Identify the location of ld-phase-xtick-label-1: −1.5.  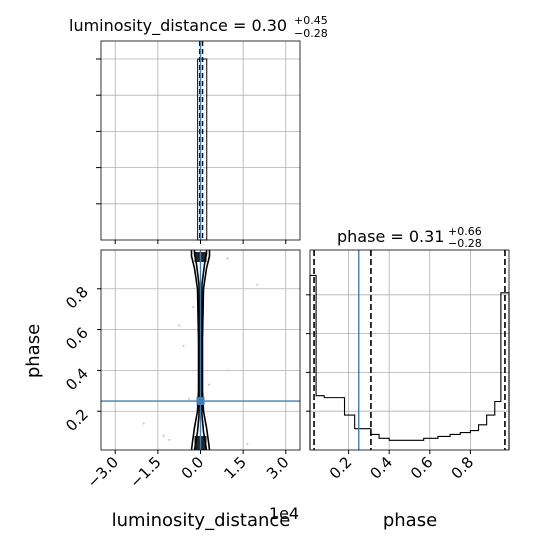
(145, 472).